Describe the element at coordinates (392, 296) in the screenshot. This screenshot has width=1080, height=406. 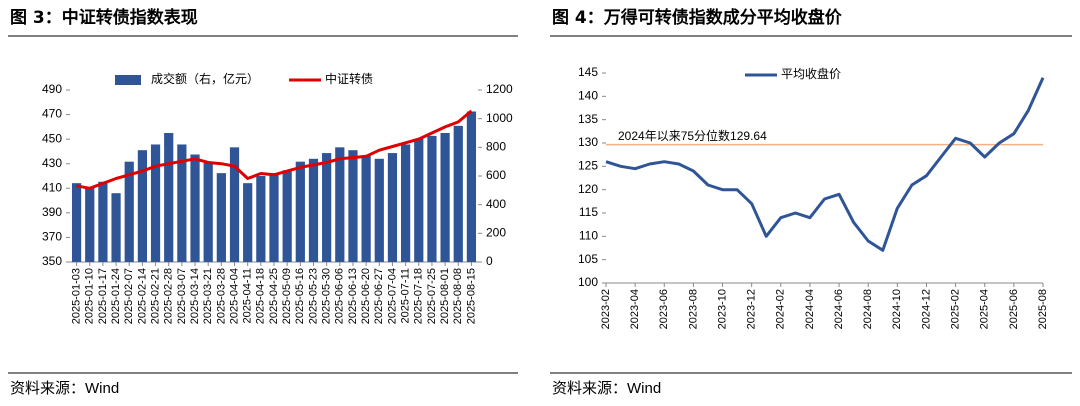
I see `x-tick-label: 2025-07-04` at that location.